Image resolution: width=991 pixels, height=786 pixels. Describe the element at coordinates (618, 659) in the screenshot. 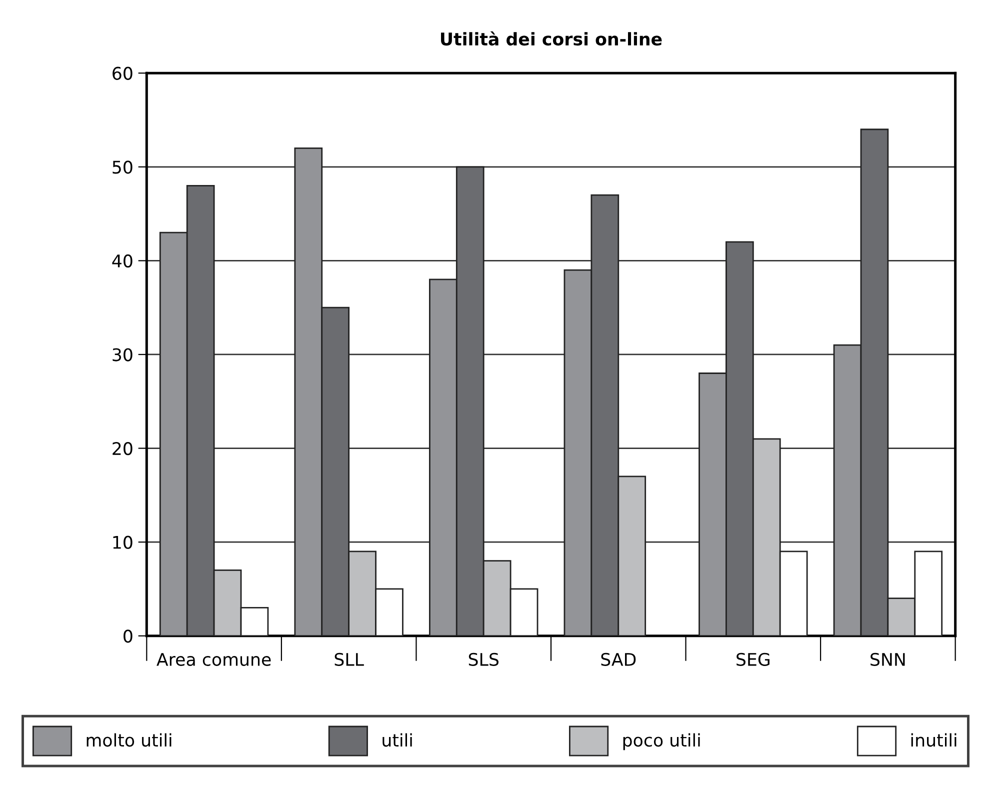

I see `x-tick-label: SAD` at that location.